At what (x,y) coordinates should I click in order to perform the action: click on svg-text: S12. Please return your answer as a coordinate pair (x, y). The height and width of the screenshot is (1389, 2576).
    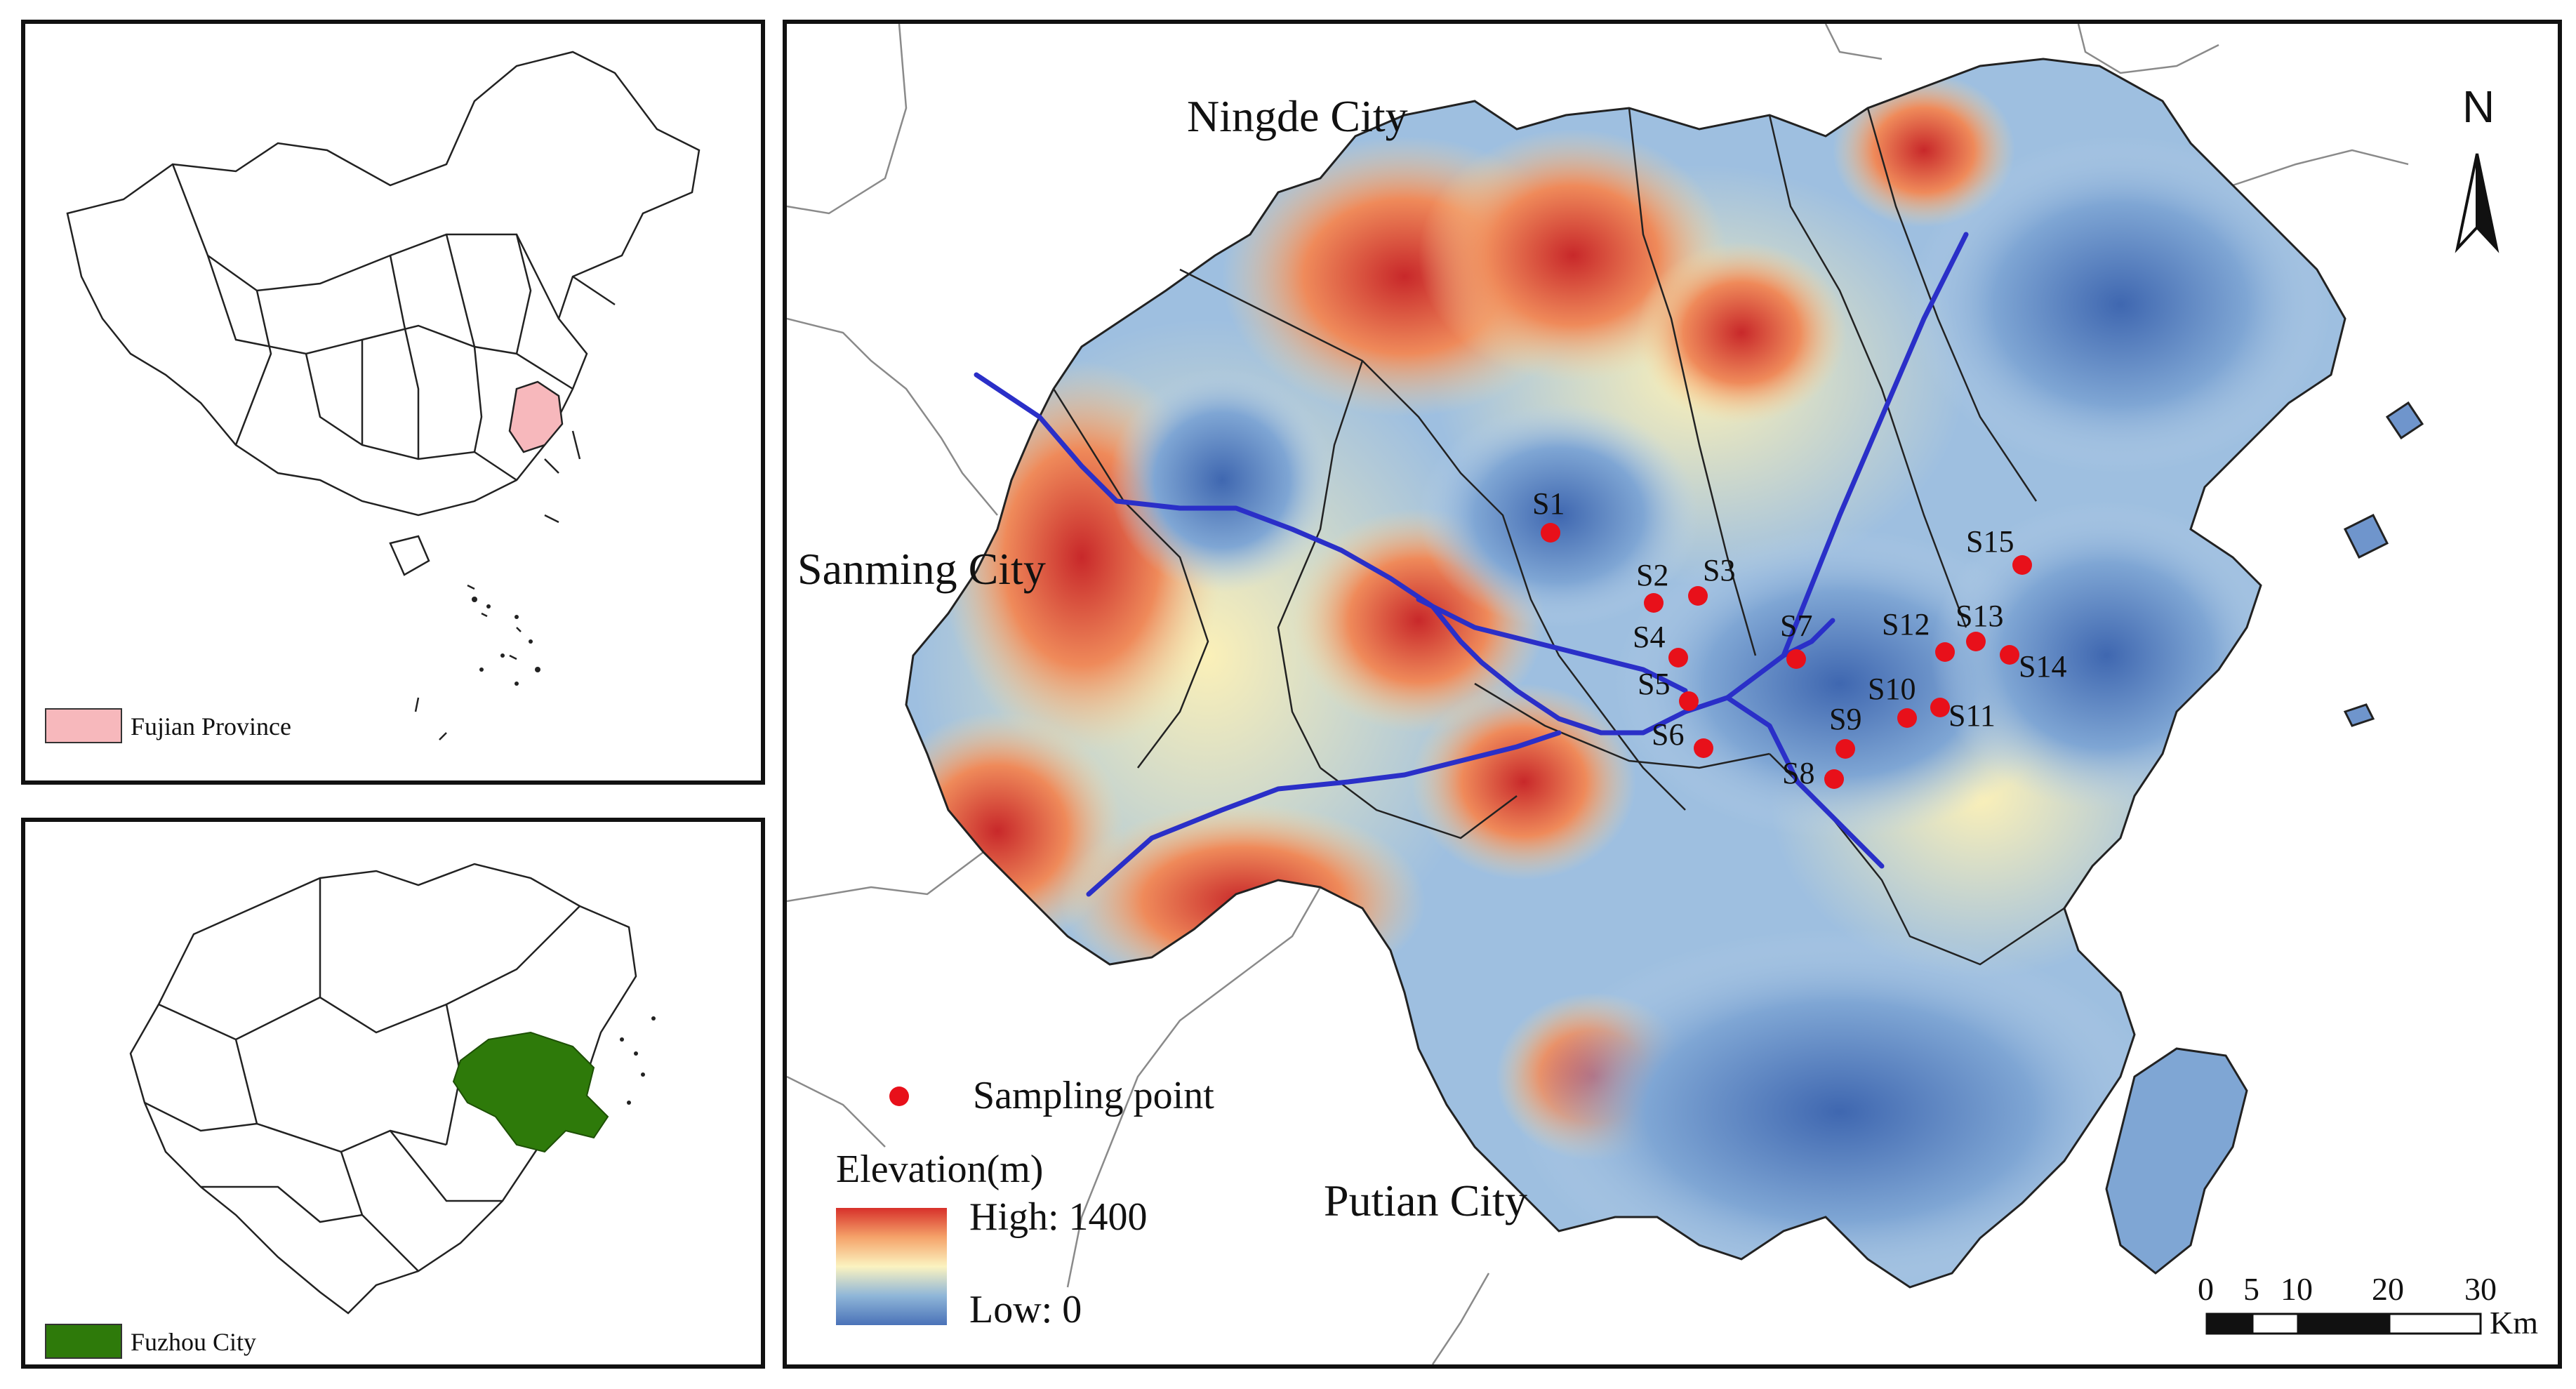
    Looking at the image, I should click on (1906, 624).